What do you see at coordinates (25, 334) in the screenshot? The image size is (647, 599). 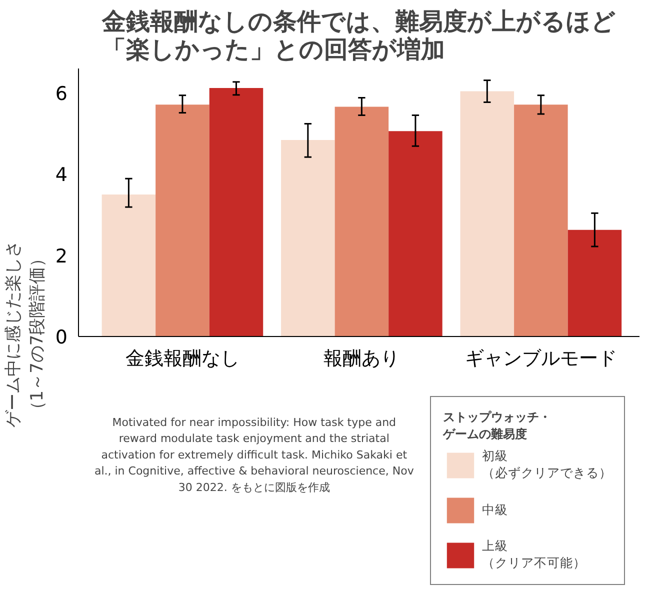 I see `y-axis-title: ゲーム中に感じた楽しさ（1～7の7段階評価）` at bounding box center [25, 334].